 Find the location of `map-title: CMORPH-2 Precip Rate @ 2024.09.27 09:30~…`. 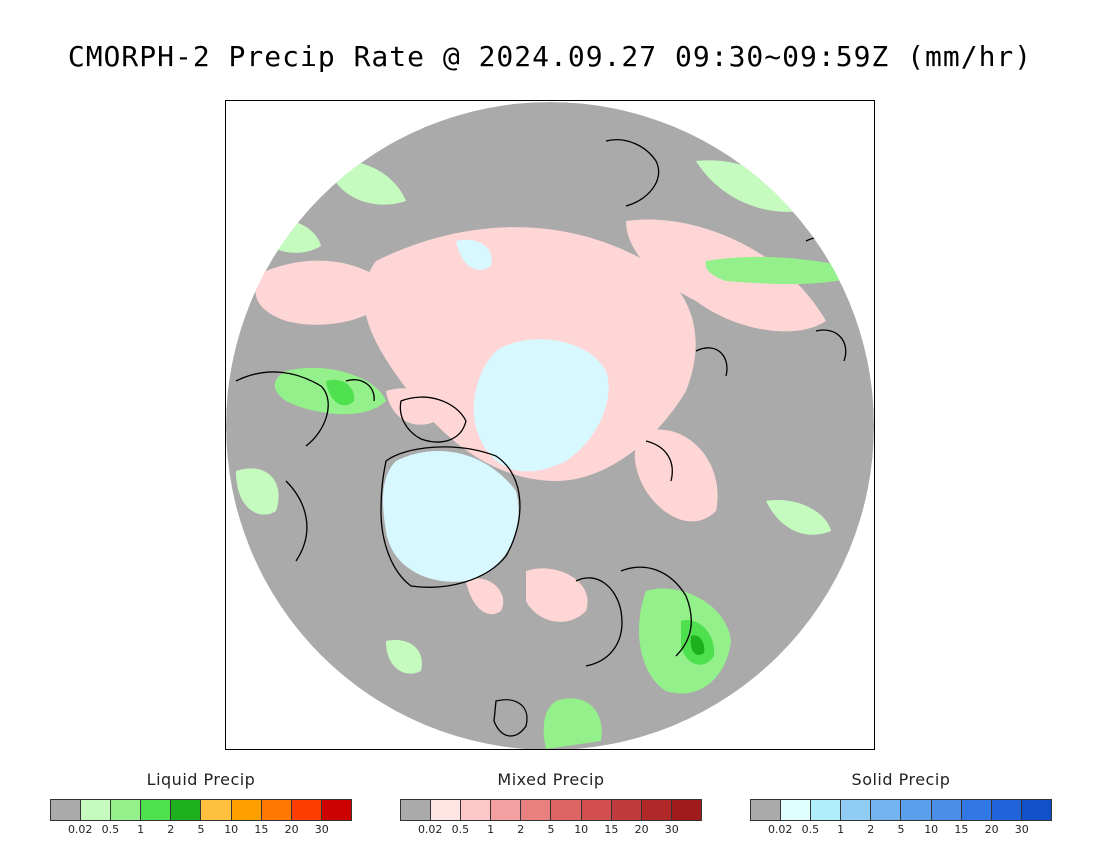

map-title: CMORPH-2 Precip Rate @ 2024.09.27 09:30~… is located at coordinates (550, 56).